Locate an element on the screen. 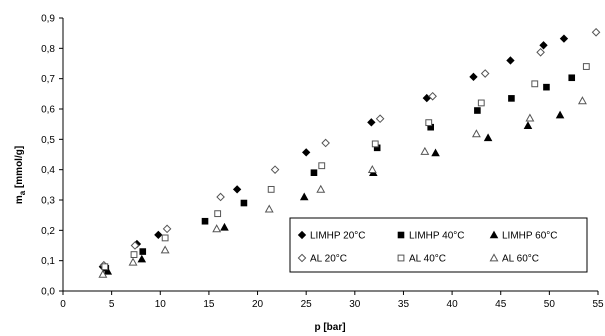  y-tick-label: 0,7 is located at coordinates (48, 79).